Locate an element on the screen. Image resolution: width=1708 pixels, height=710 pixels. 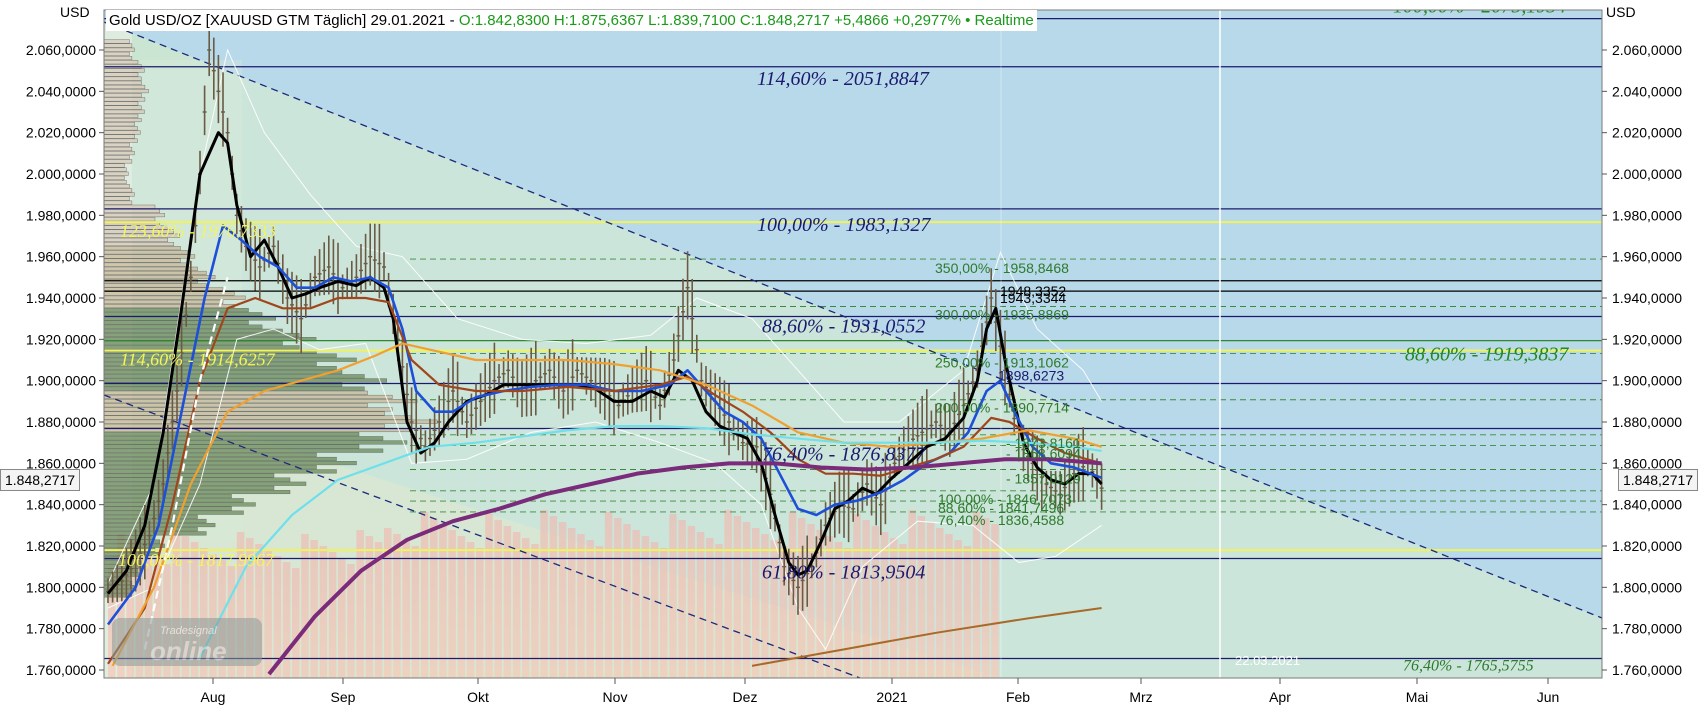
y-tick-label-left: 1.880,0000 is located at coordinates (61, 422).